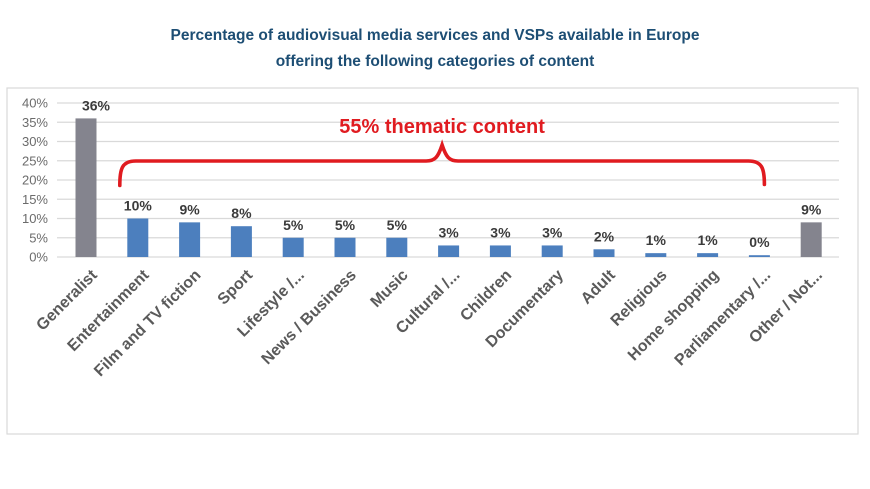  Describe the element at coordinates (35, 160) in the screenshot. I see `y-axis-tick-label: 25%` at that location.